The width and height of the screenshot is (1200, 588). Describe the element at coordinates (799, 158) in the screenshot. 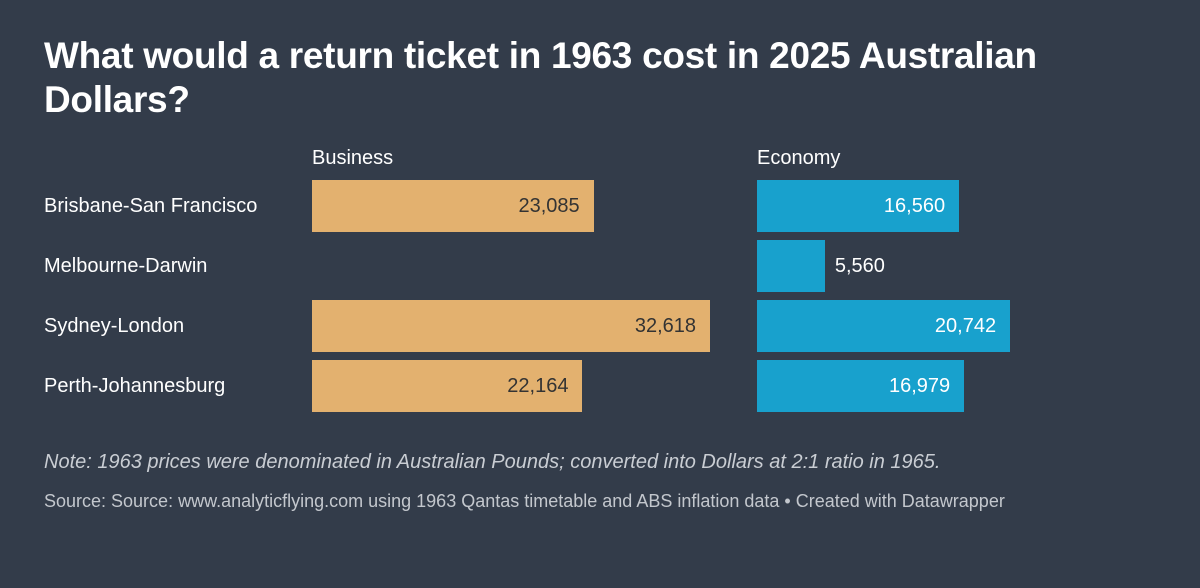

I see `series-header-economy: Economy` at that location.